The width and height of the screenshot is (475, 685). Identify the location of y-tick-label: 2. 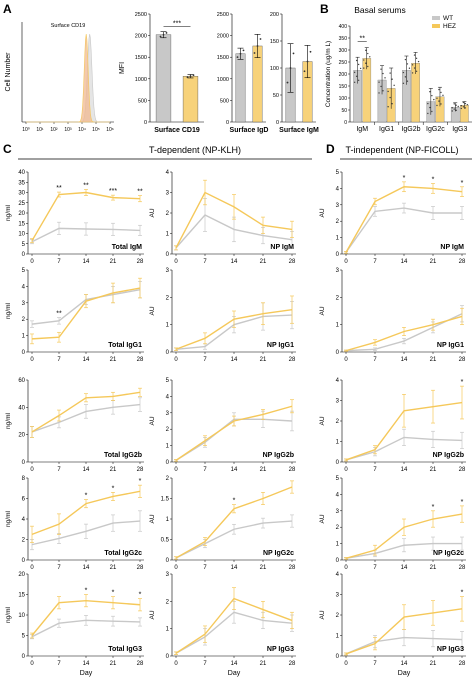
(168, 214).